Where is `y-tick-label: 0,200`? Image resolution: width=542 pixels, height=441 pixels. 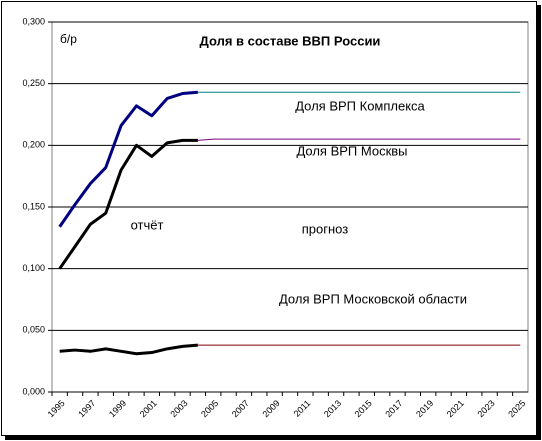
y-tick-label: 0,200 is located at coordinates (33, 145).